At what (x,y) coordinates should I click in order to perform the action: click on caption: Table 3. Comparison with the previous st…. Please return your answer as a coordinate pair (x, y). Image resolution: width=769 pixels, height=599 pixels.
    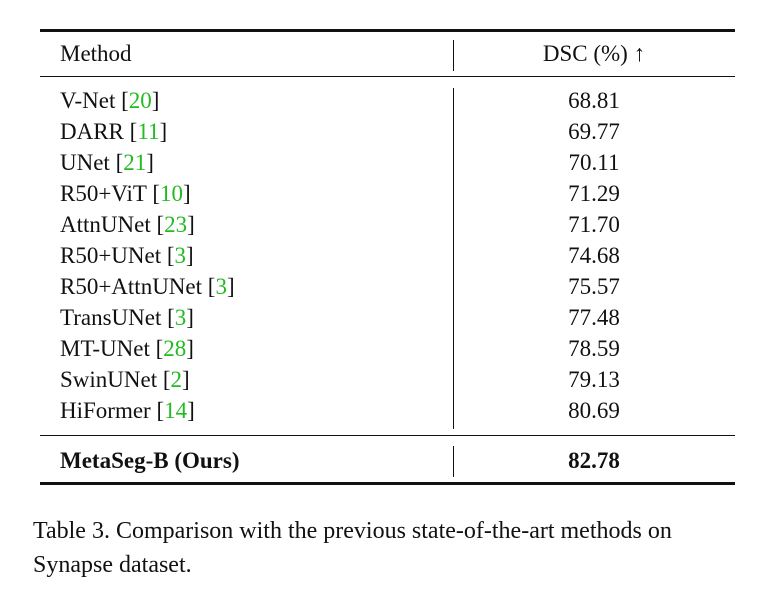
    Looking at the image, I should click on (352, 548).